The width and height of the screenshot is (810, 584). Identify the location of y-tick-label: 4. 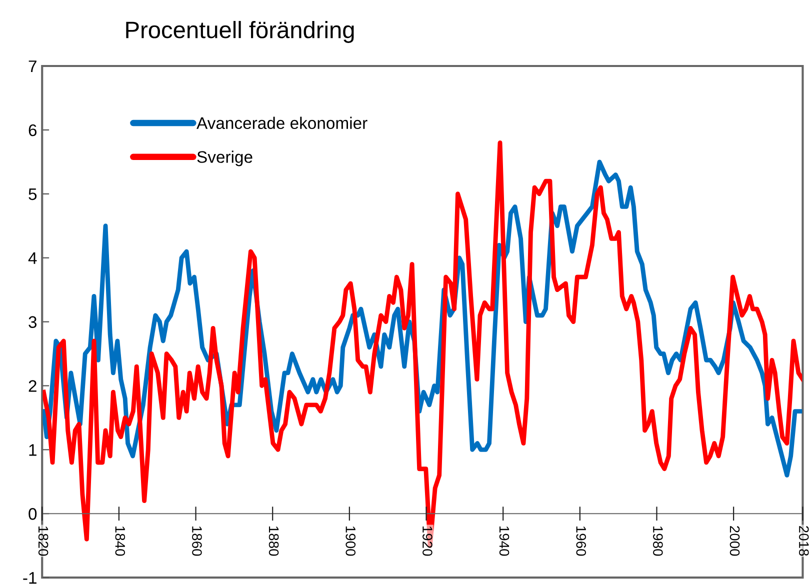
(32, 258).